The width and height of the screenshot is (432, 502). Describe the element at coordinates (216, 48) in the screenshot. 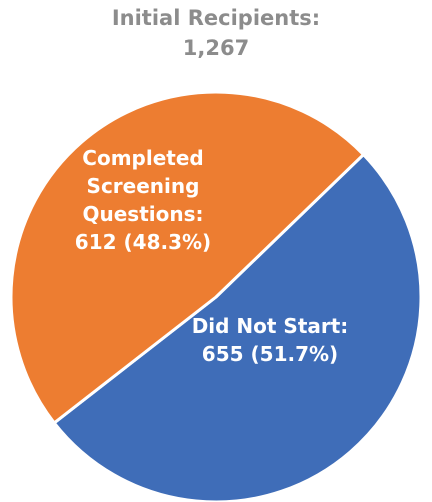

I see `chart-title: 1,267` at that location.